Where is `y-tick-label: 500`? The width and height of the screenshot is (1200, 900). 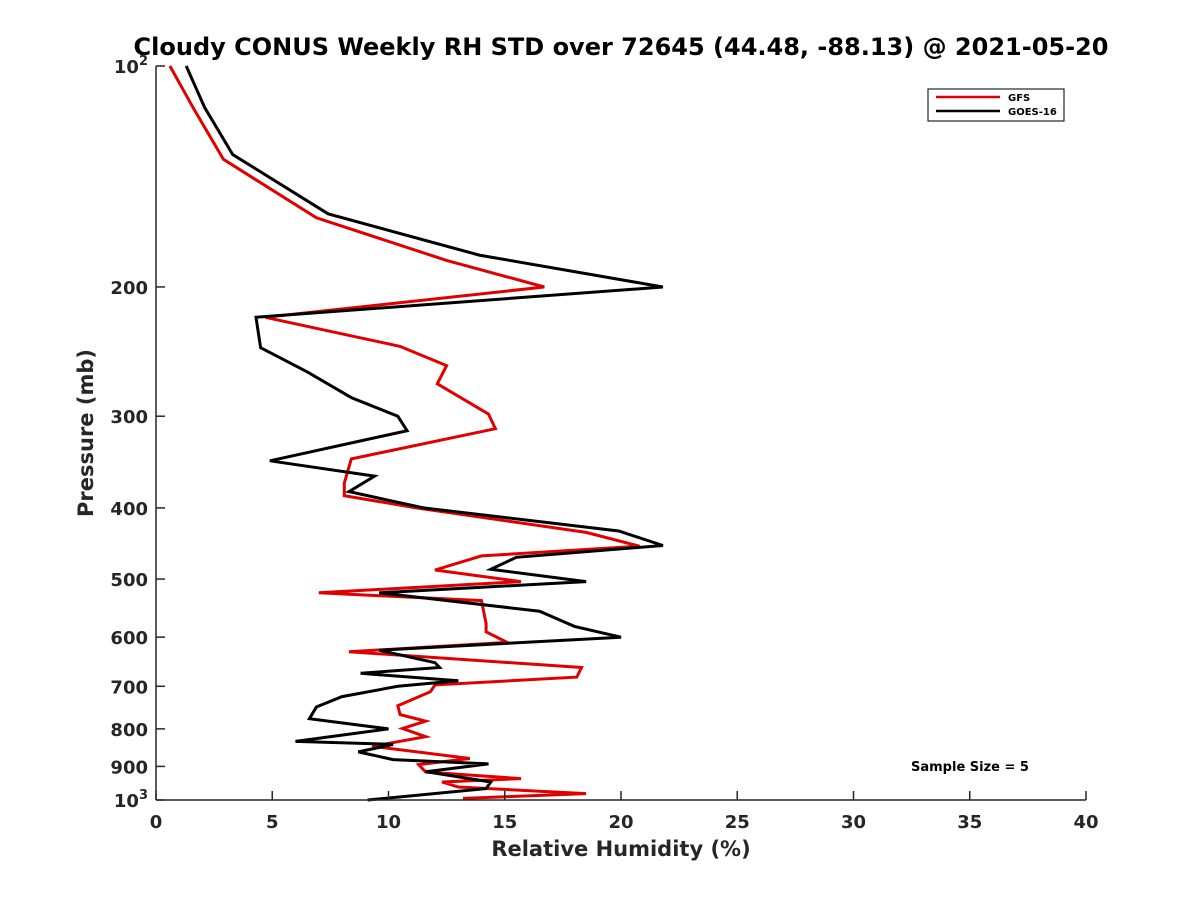
y-tick-label: 500 is located at coordinates (129, 580).